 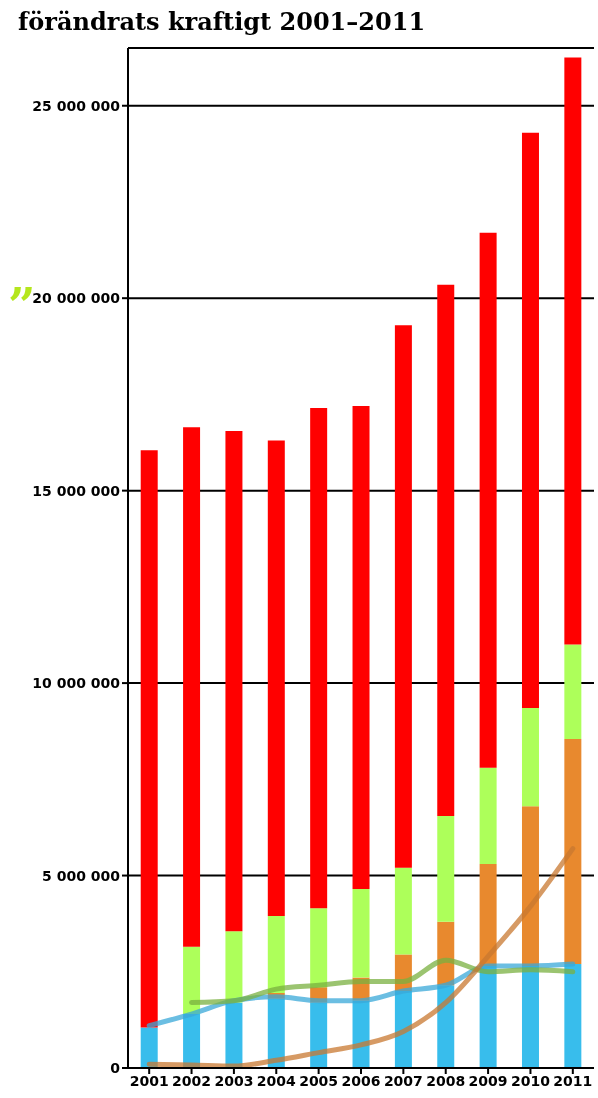 I want to click on y-tick-label: 5 000 000, so click(x=81, y=875).